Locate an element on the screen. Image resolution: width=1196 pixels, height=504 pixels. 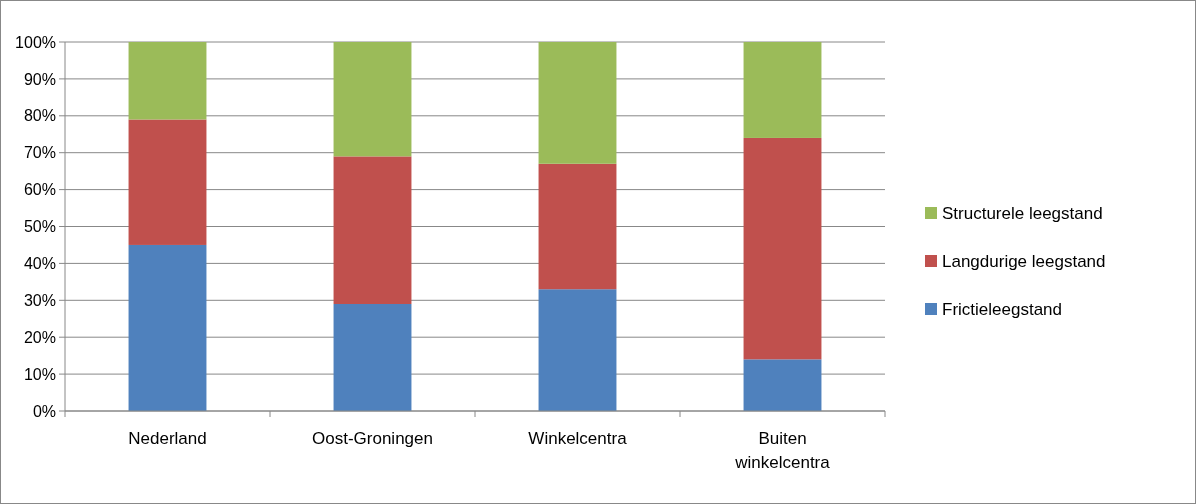
y-tick-label: 0% is located at coordinates (44, 411).